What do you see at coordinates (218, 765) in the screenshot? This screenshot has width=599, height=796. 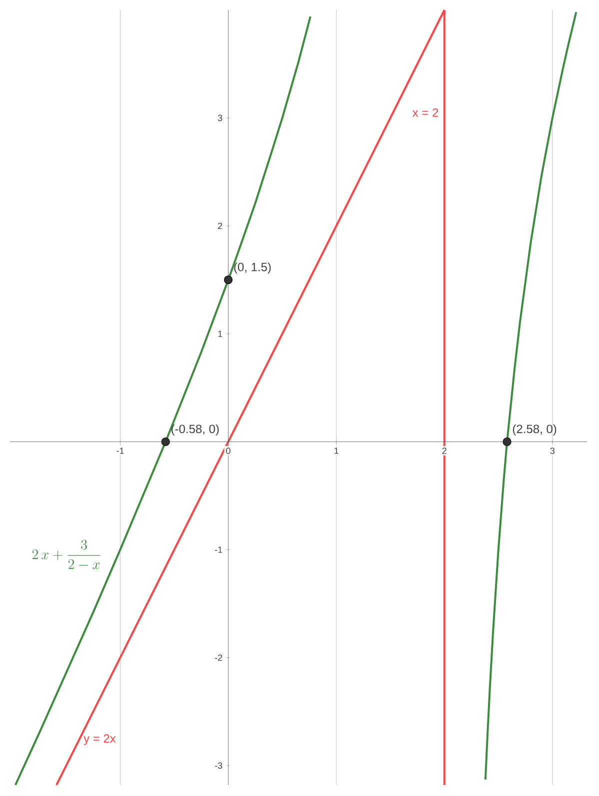 I see `y-tick-label: -3` at bounding box center [218, 765].